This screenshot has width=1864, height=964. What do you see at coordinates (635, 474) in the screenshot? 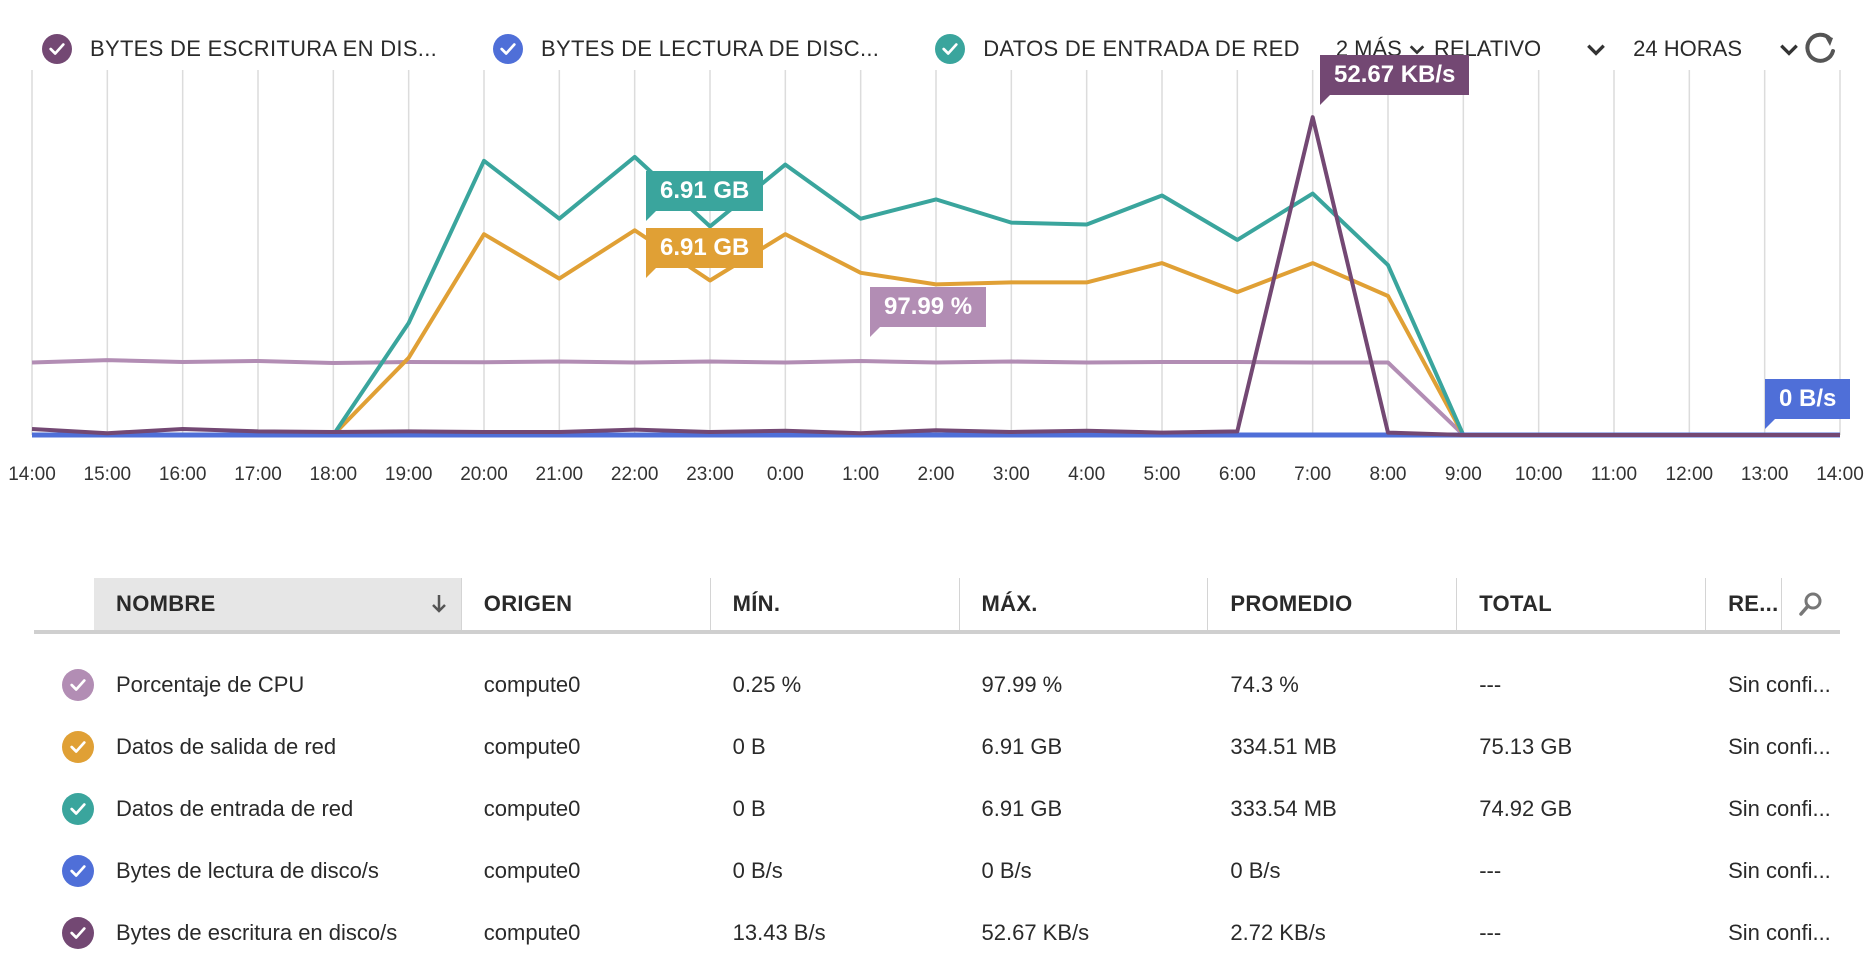
I see `x-tick-label: 22:00` at bounding box center [635, 474].